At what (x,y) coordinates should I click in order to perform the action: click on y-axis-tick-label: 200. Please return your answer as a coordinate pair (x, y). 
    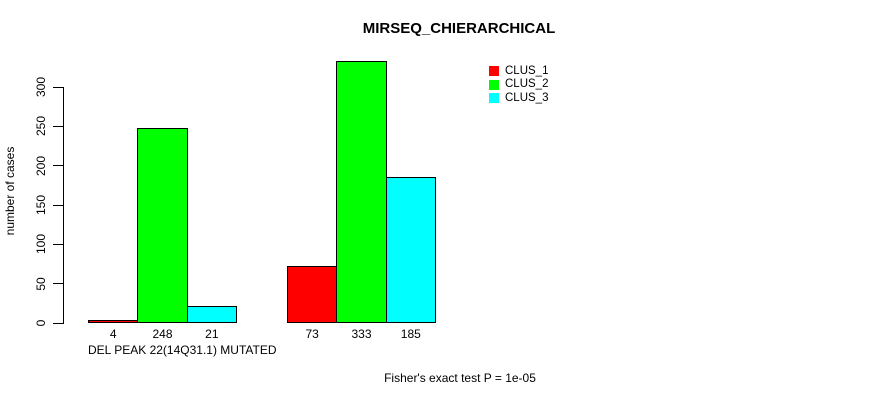
    Looking at the image, I should click on (41, 165).